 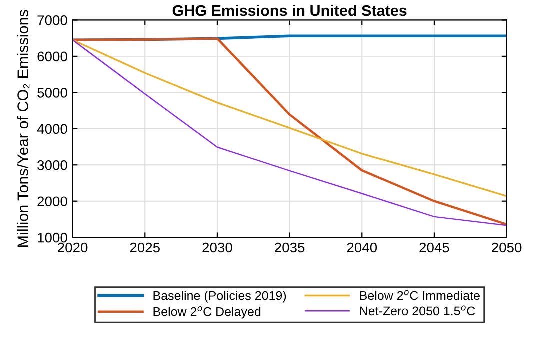 What do you see at coordinates (290, 247) in the screenshot?
I see `x-tick-label: 2035` at bounding box center [290, 247].